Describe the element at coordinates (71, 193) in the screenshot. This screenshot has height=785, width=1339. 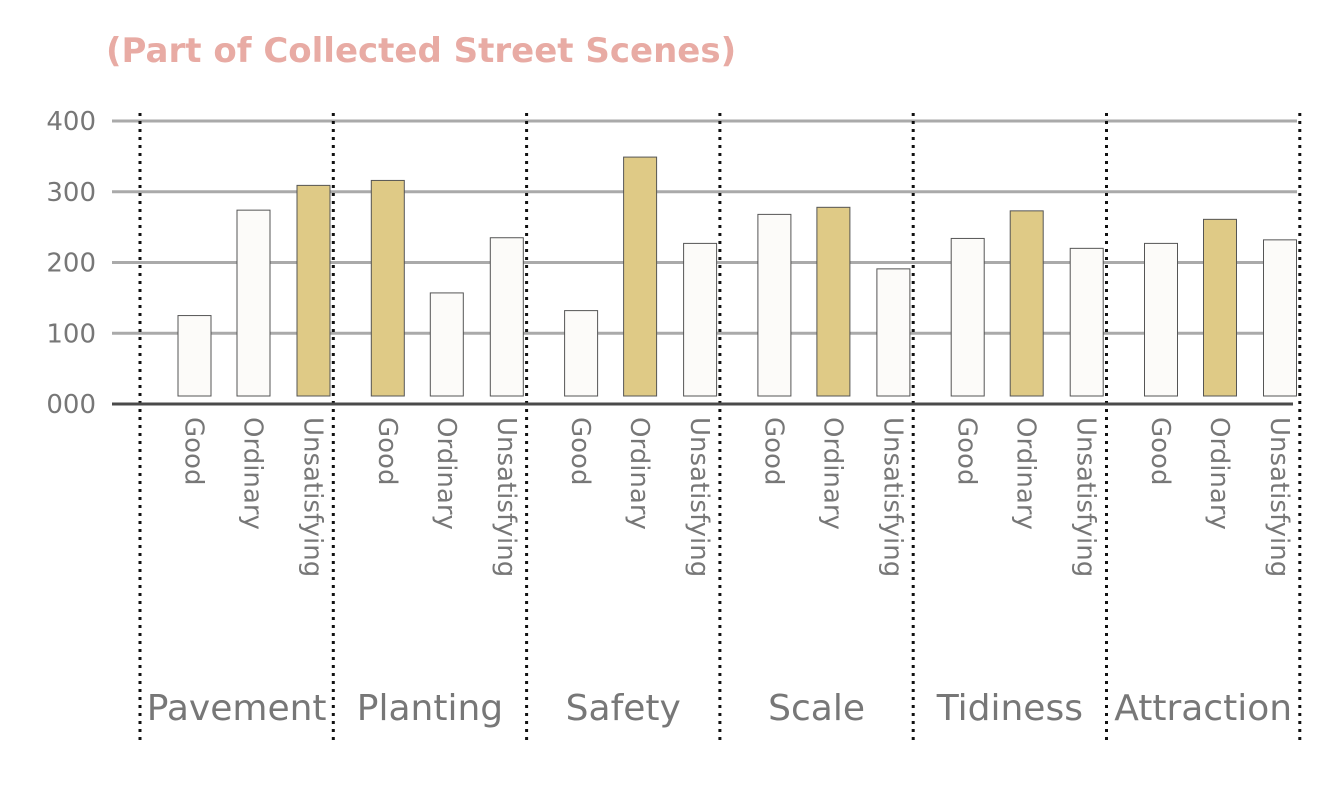
I see `y-tick-label: 300` at that location.